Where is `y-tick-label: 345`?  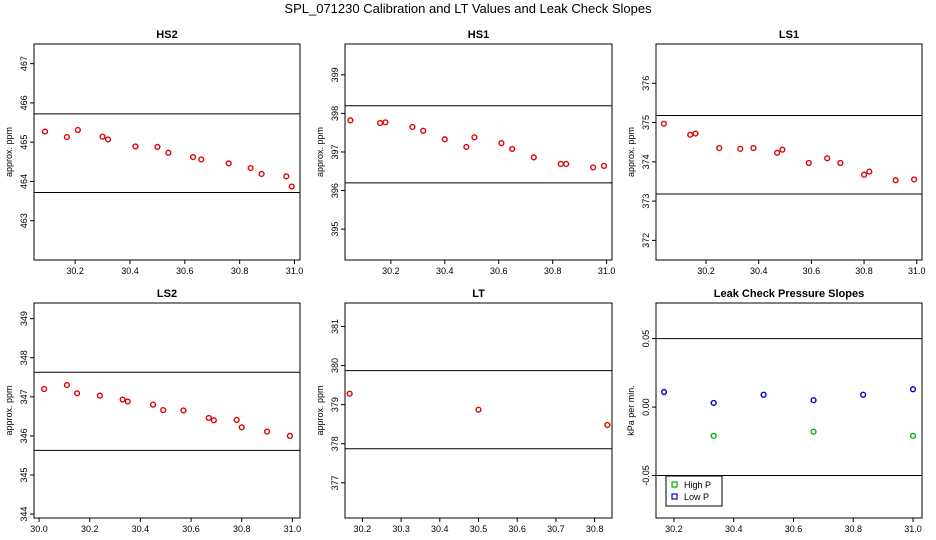
y-tick-label: 345 is located at coordinates (24, 474).